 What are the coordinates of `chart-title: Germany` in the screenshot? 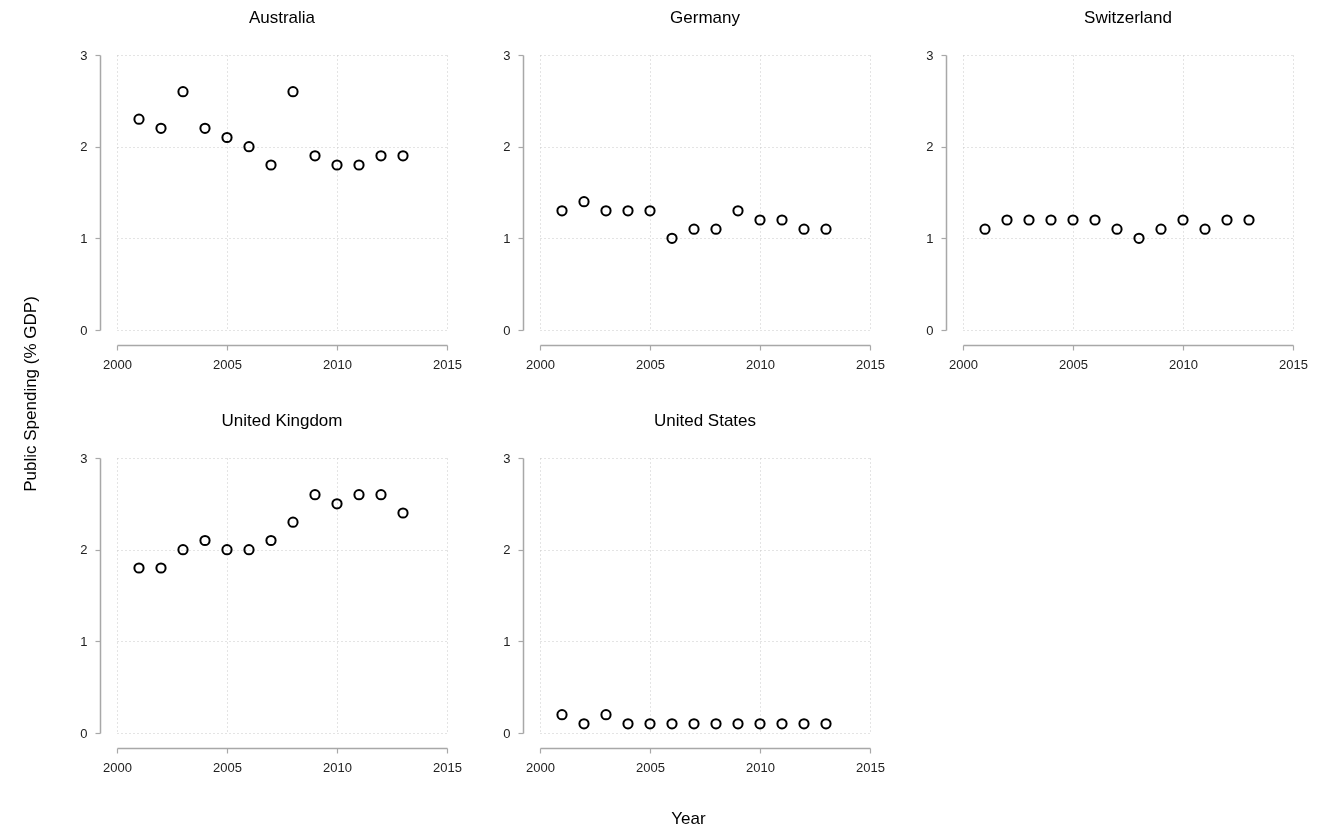 It's located at (705, 17).